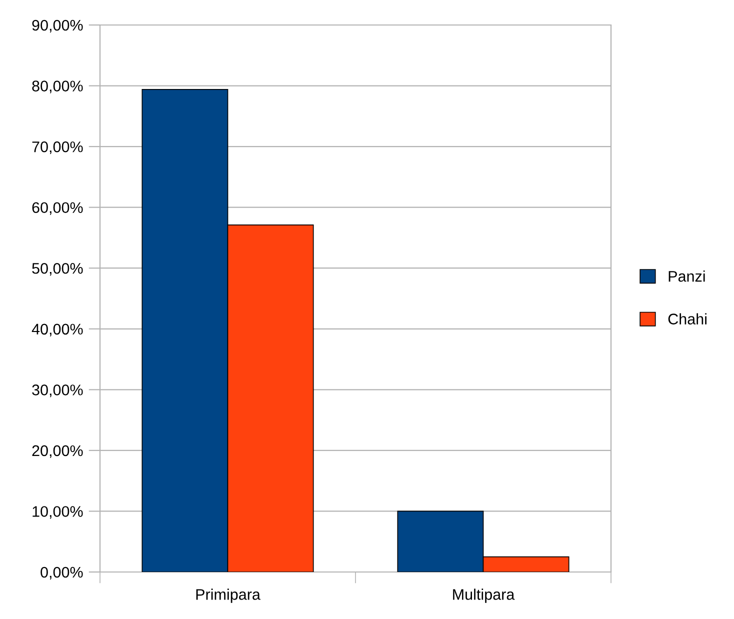 The image size is (734, 619). I want to click on y-tick-label: 90,00%, so click(57, 26).